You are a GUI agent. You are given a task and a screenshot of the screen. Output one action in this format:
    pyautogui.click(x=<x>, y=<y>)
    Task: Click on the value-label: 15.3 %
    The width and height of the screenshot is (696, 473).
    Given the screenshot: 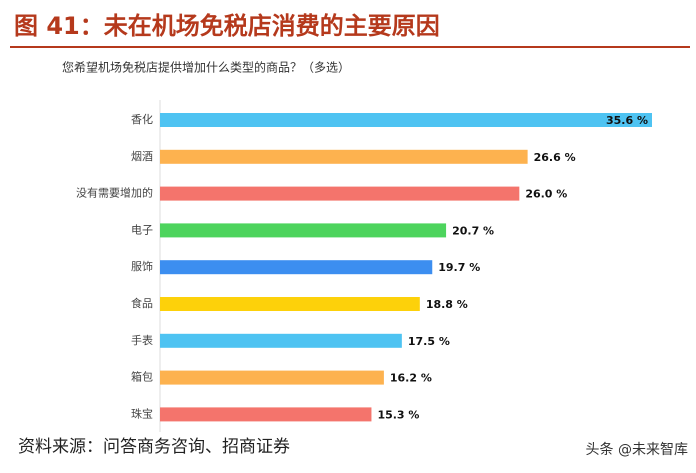 What is the action you would take?
    pyautogui.click(x=398, y=414)
    